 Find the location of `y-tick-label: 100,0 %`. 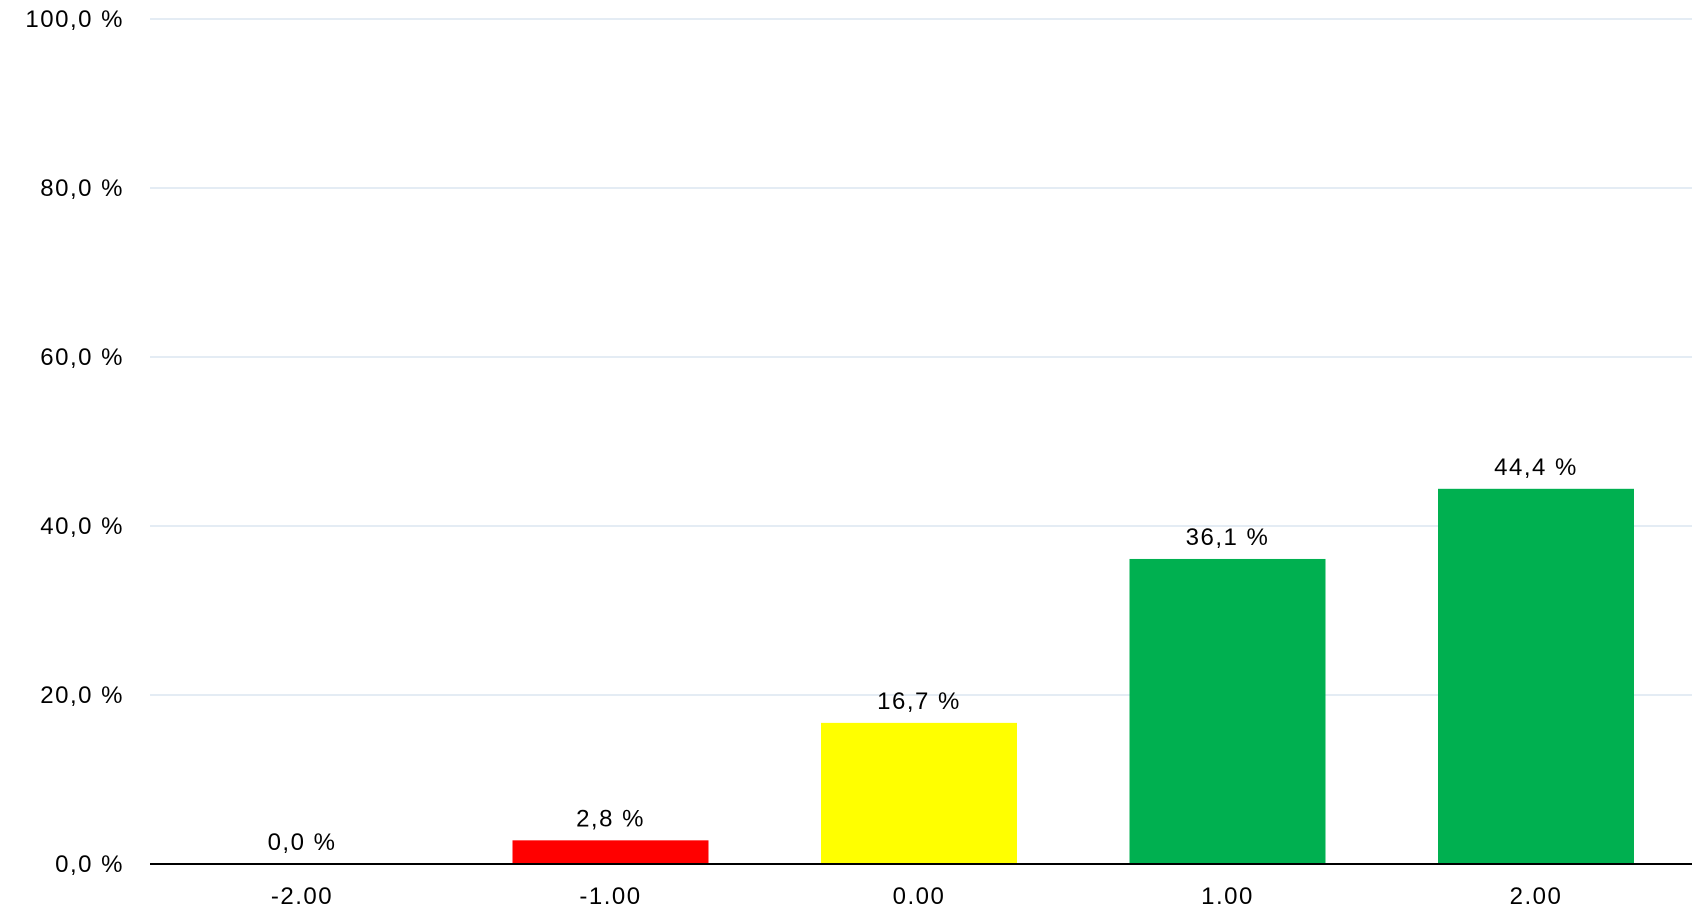

y-tick-label: 100,0 % is located at coordinates (74, 19).